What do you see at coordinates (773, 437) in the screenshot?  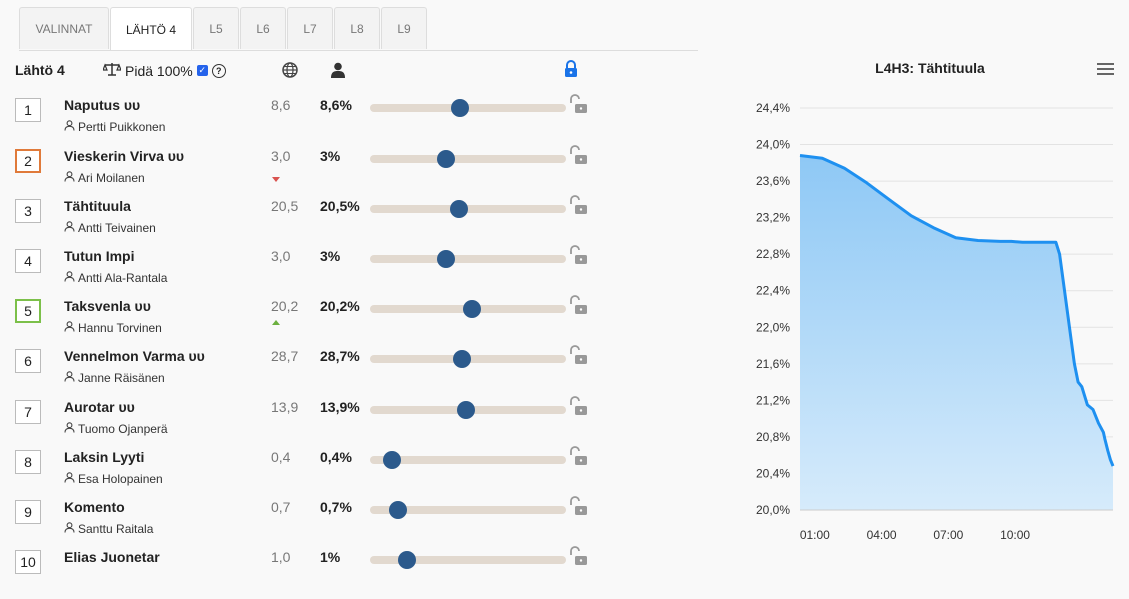 I see `y-tick-label: 20,8%` at bounding box center [773, 437].